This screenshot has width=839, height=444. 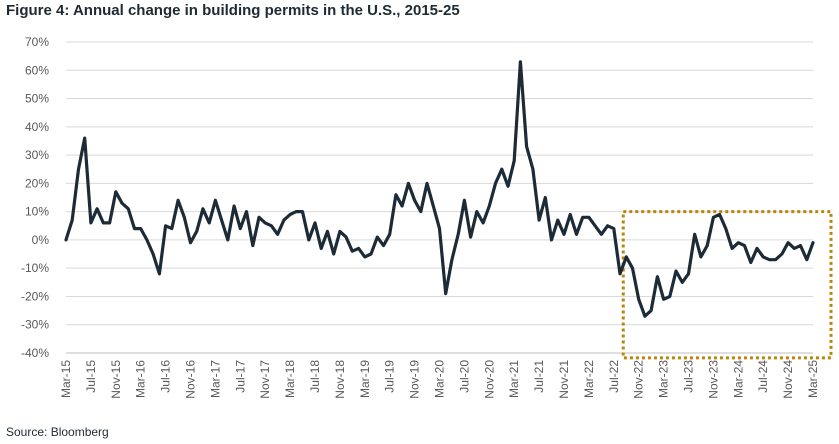 I want to click on x-tick-label: Jul-17, so click(x=240, y=376).